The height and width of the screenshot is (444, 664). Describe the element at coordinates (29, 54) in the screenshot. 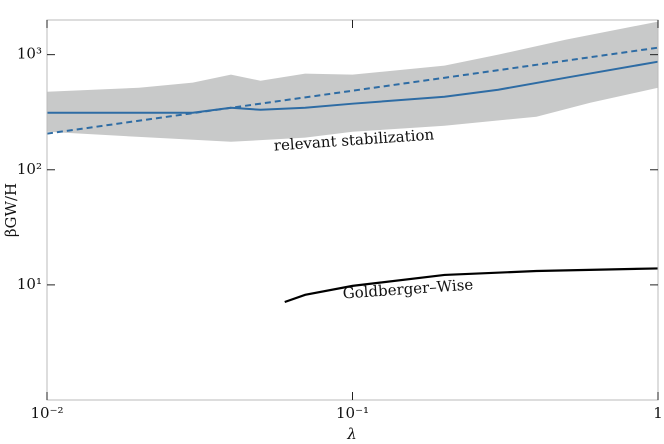

I see `y-tick-label: 10³` at that location.